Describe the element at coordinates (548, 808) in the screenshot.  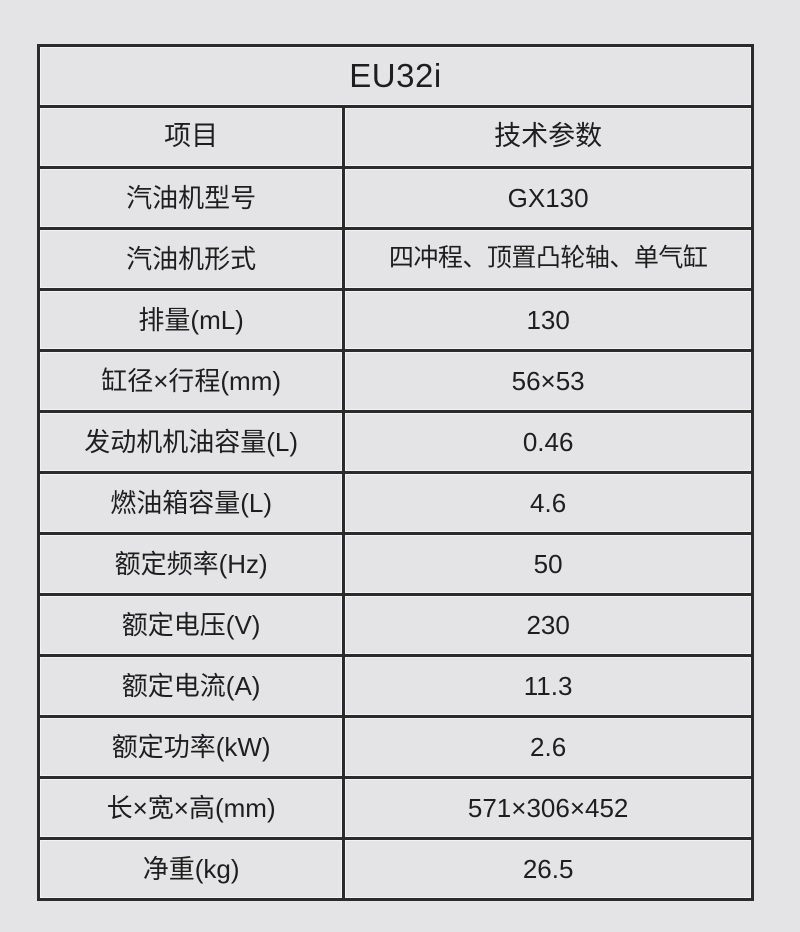
I see `row-value: 571×306×452` at that location.